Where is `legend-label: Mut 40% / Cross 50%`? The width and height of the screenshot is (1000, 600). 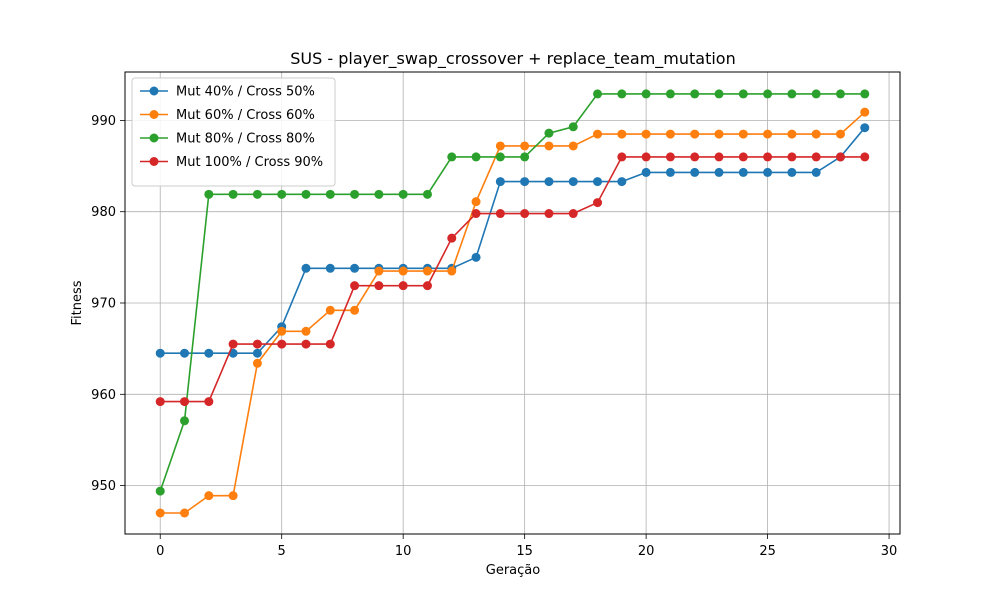
legend-label: Mut 40% / Cross 50% is located at coordinates (245, 92).